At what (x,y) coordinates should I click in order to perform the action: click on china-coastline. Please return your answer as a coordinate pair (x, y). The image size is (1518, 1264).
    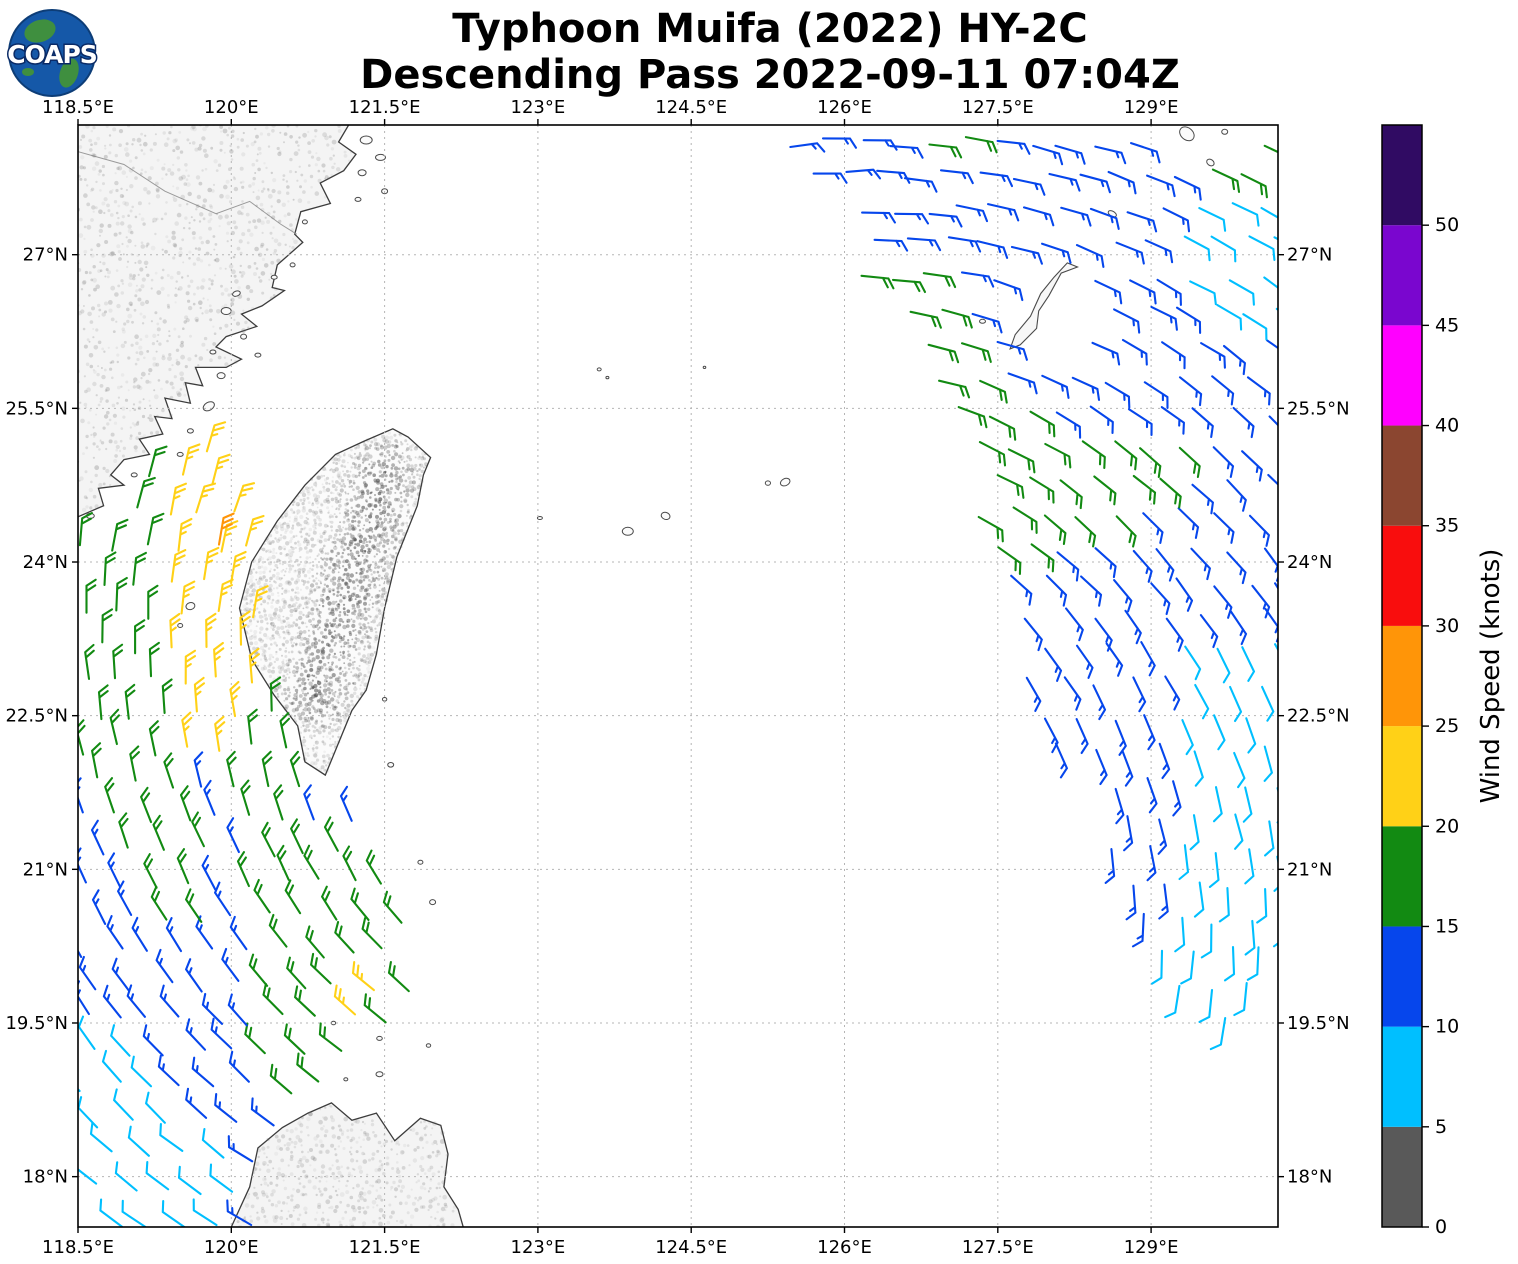
    Looking at the image, I should click on (217, 321).